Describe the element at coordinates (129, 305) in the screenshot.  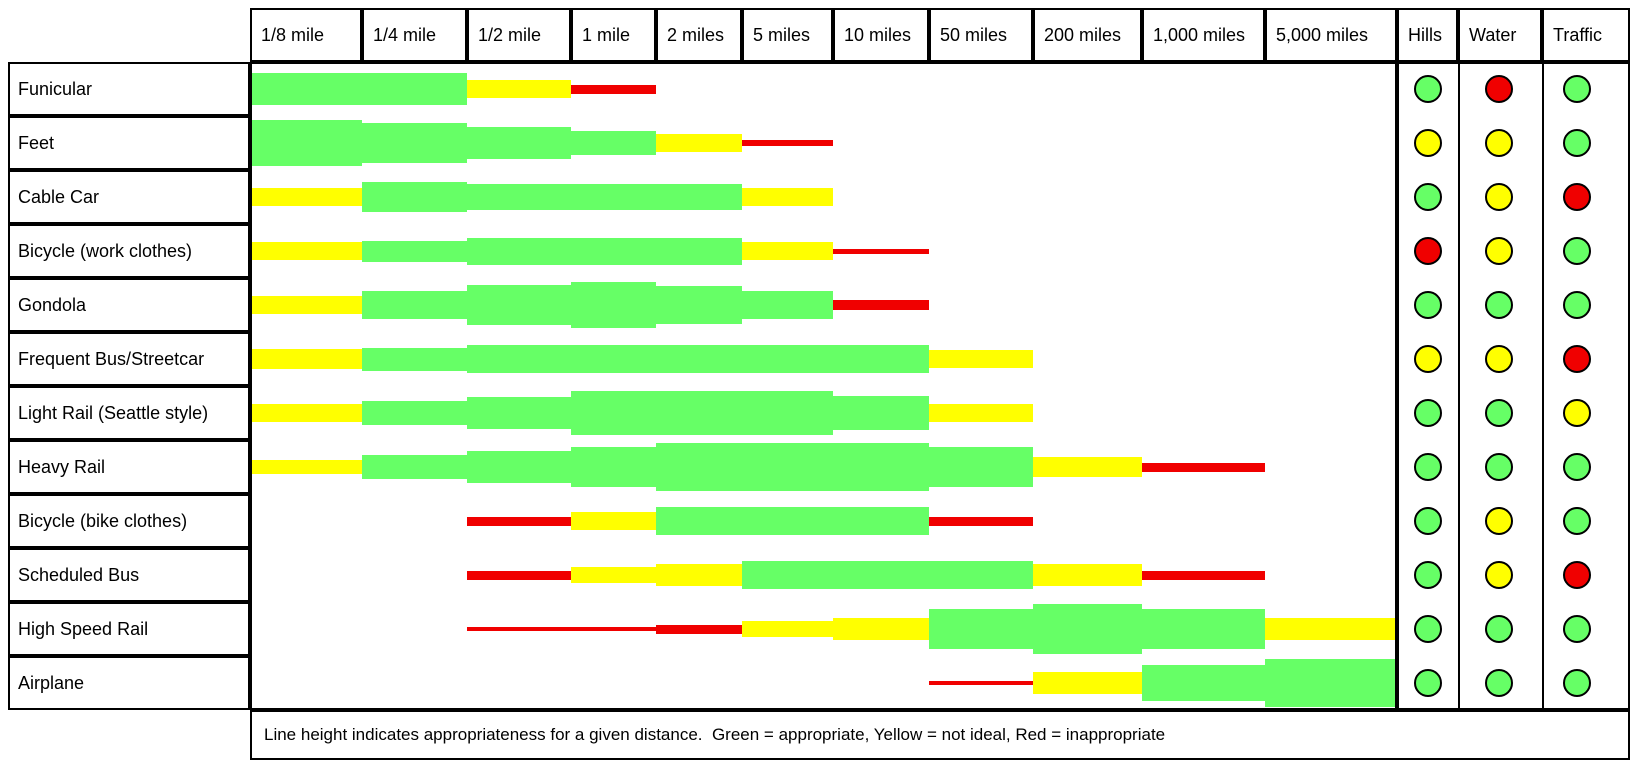
I see `row-label: Gondola` at that location.